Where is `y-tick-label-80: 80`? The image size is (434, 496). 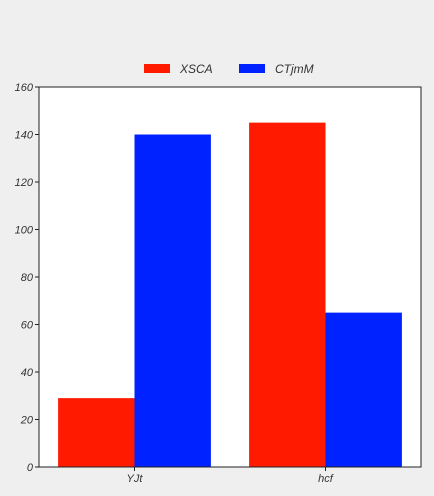
y-tick-label-80: 80 is located at coordinates (27, 278).